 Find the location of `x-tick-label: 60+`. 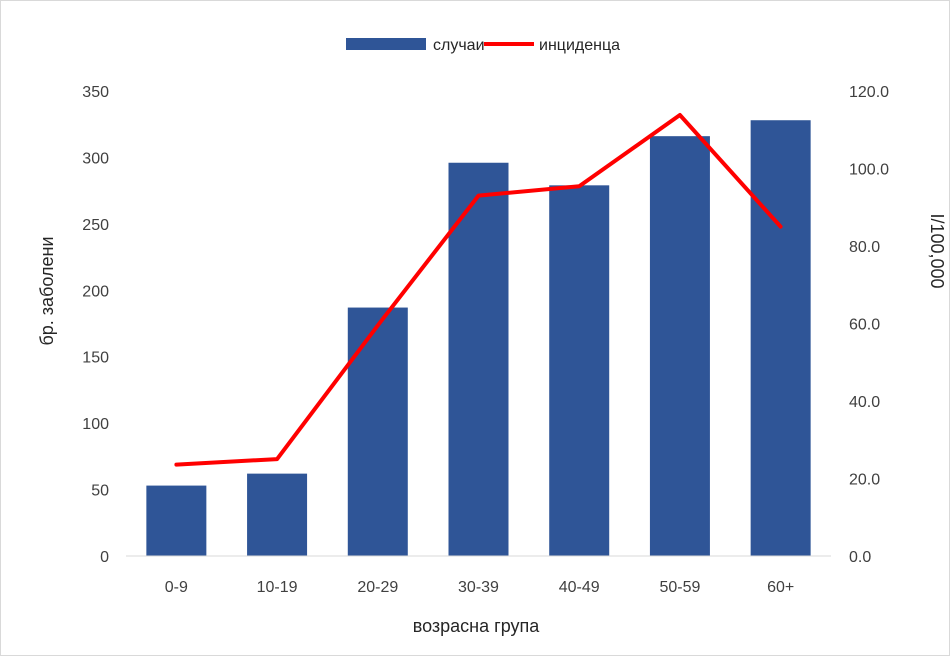

x-tick-label: 60+ is located at coordinates (780, 587).